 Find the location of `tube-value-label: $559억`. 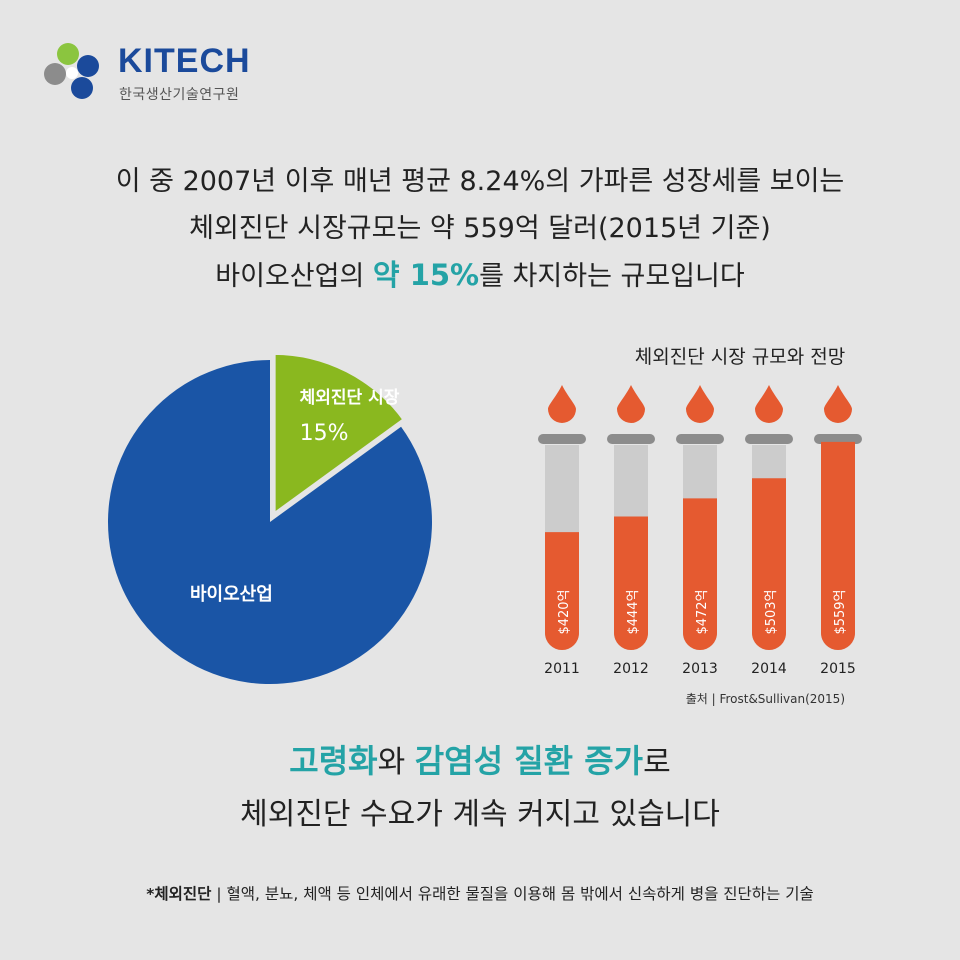

tube-value-label: $559억 is located at coordinates (840, 611).